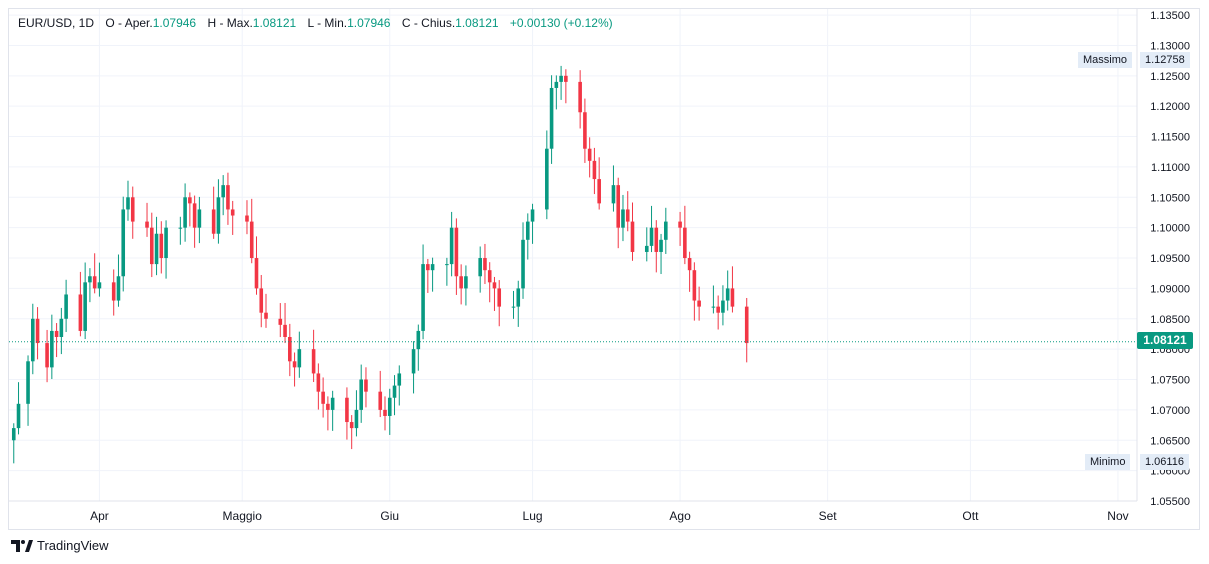  Describe the element at coordinates (1105, 60) in the screenshot. I see `max-label-tag: Massimo` at that location.